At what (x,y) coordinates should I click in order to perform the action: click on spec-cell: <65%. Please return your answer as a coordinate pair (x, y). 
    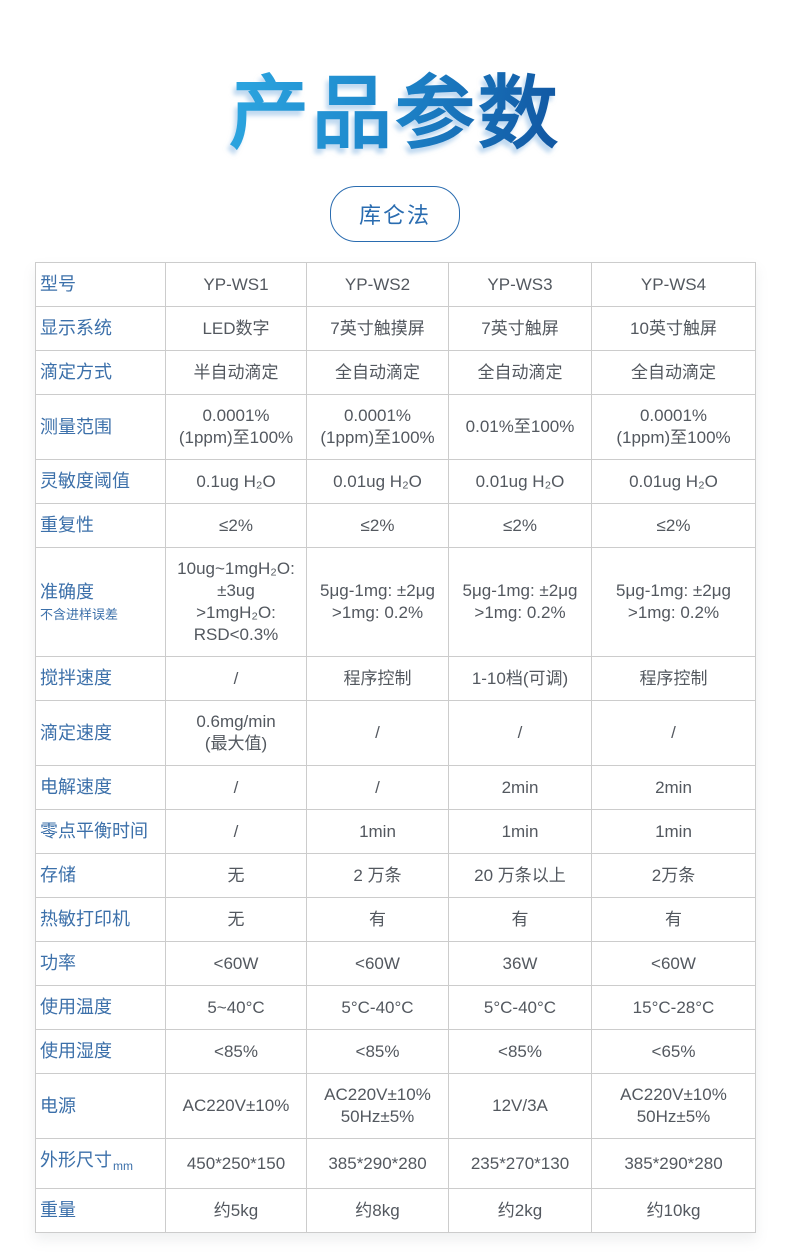
    Looking at the image, I should click on (673, 1052).